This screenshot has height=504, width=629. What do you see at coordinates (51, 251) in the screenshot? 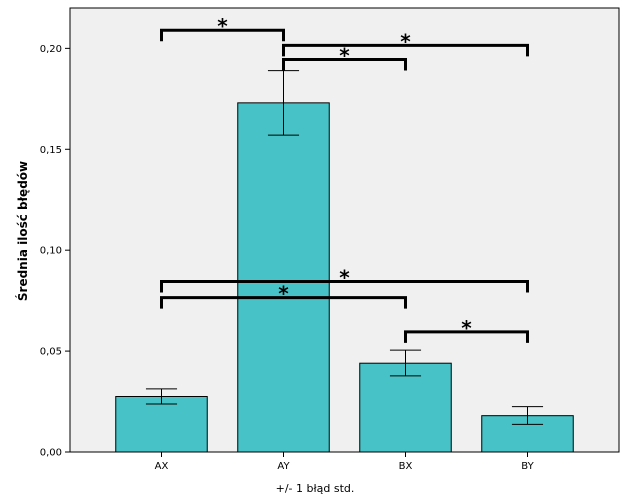
I see `y-tick-label: 0,10` at bounding box center [51, 251].